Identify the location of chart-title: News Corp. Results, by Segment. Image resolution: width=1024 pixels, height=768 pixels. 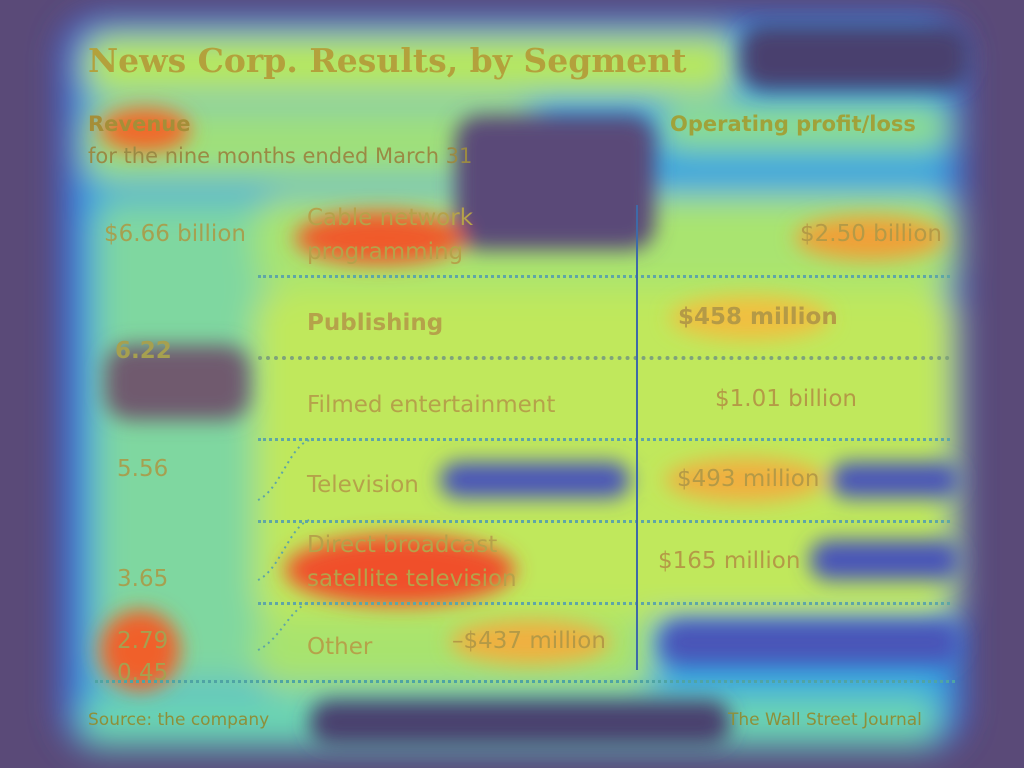
(387, 60).